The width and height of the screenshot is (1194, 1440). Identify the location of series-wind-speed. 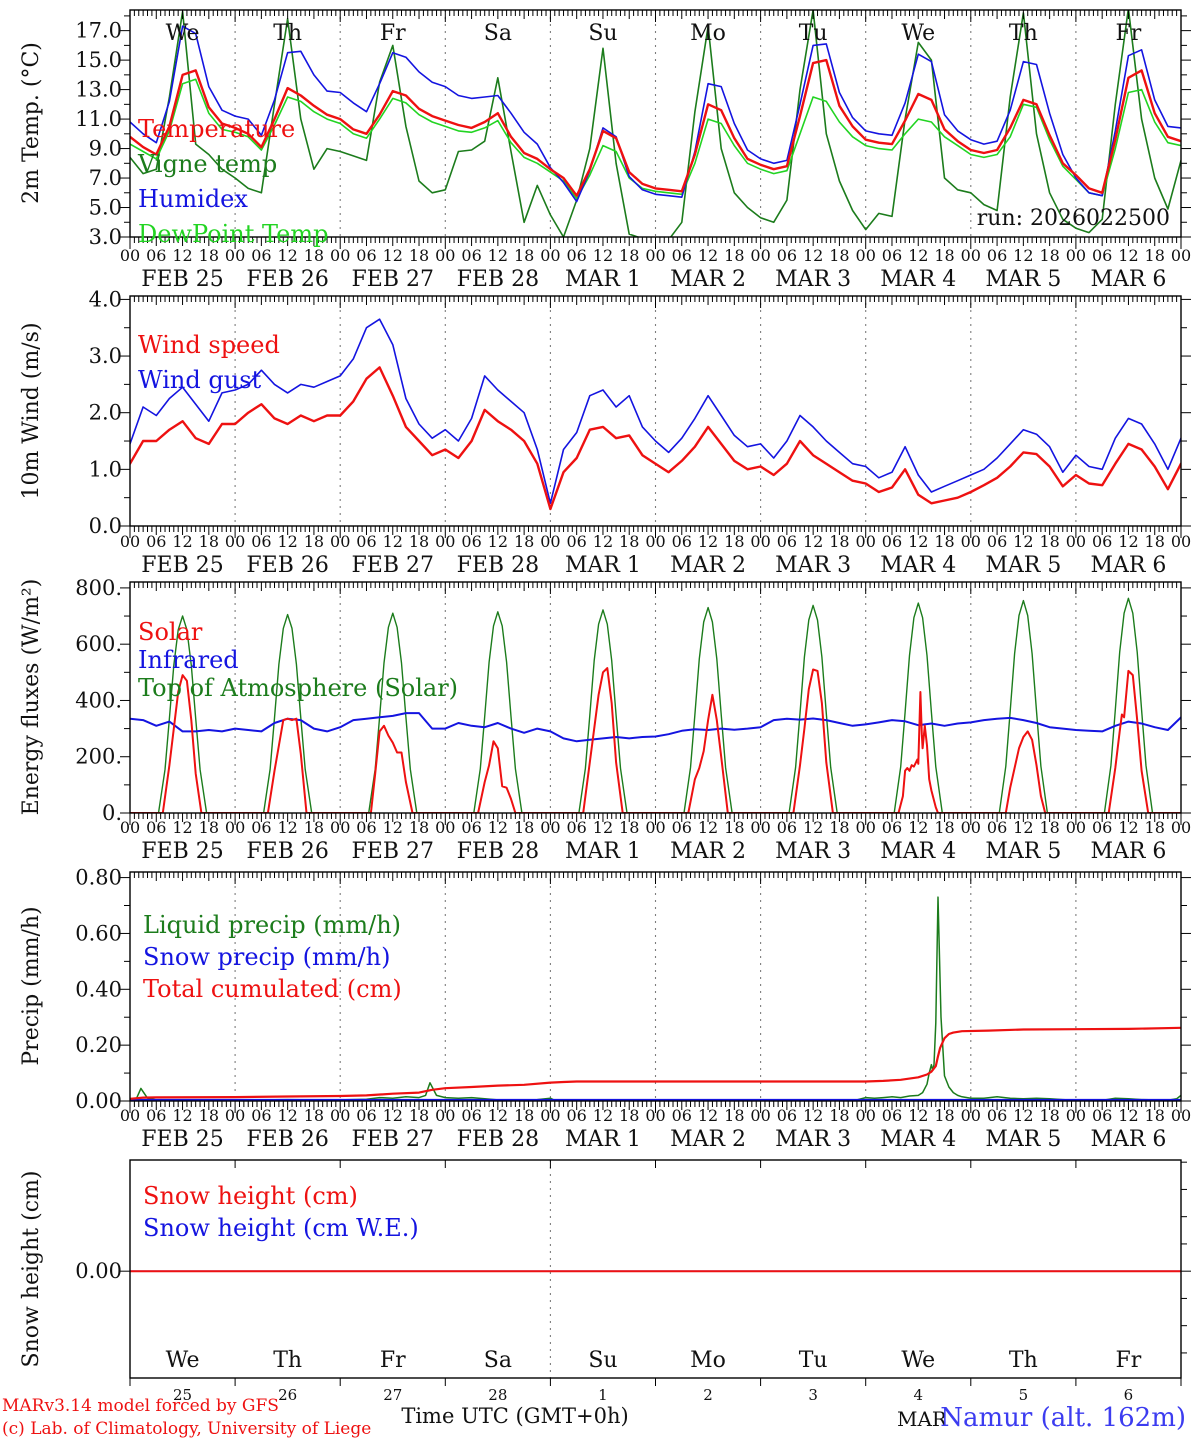
(655, 438).